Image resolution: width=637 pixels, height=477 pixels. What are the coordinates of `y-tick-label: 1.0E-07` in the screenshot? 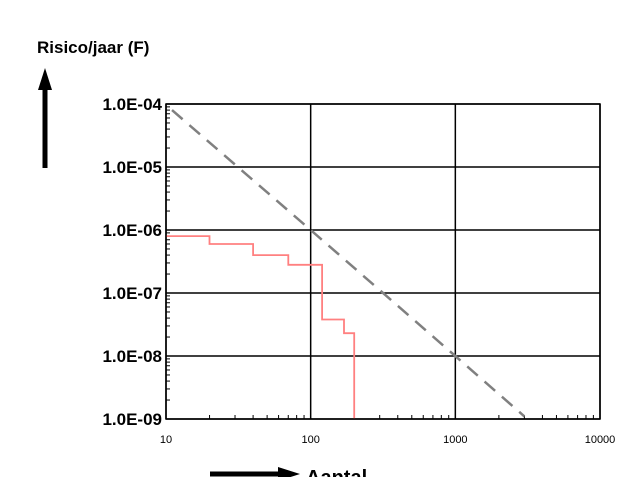 It's located at (132, 293).